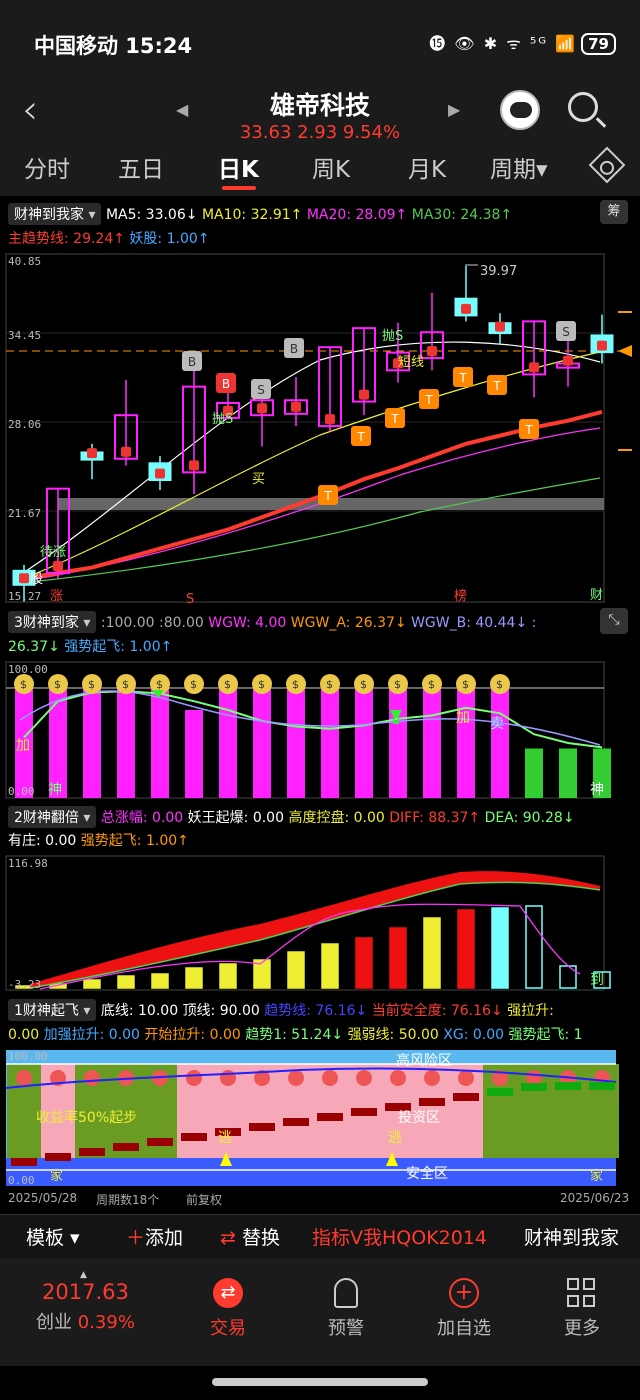 This screenshot has height=1400, width=640. I want to click on throw-s-label: 抛S, so click(392, 336).